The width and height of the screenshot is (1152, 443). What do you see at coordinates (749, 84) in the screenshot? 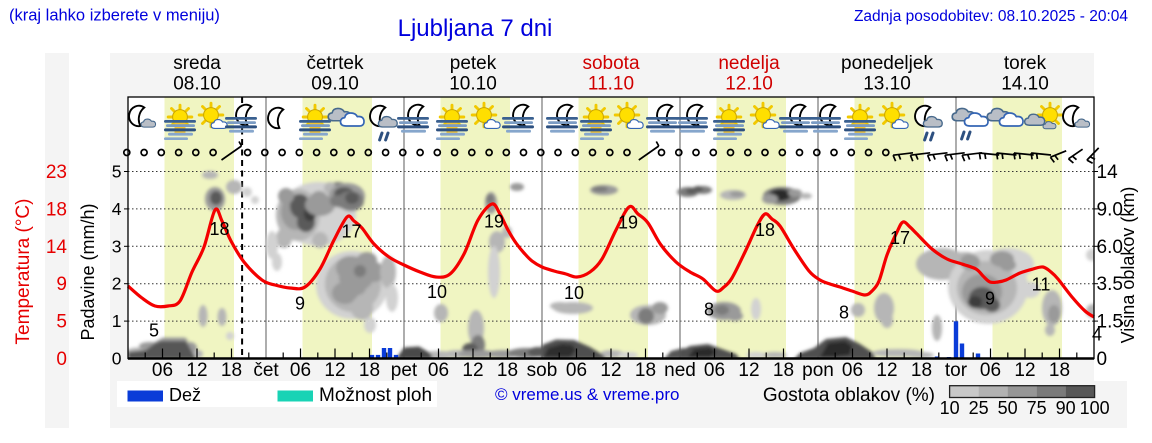
I see `svg-text: 12.10` at bounding box center [749, 84].